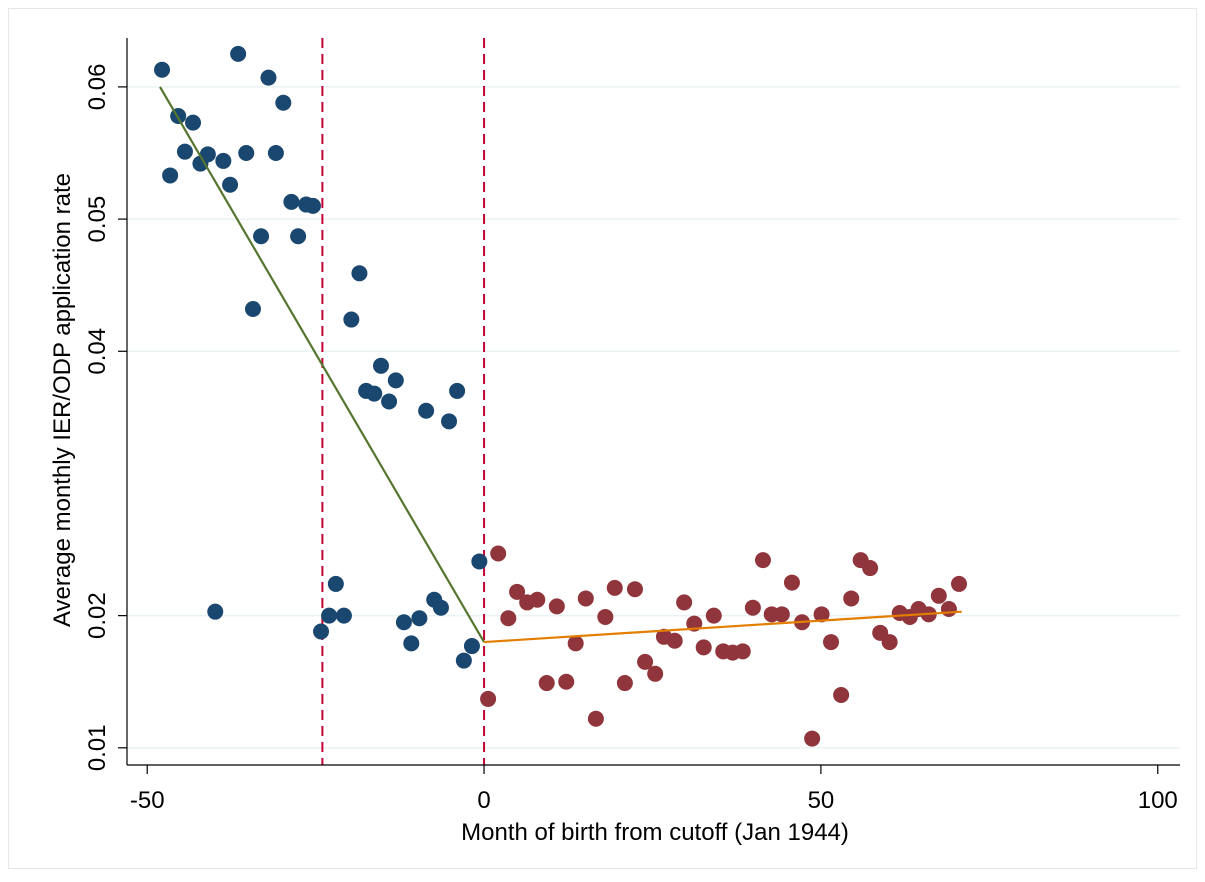 Image resolution: width=1205 pixels, height=882 pixels. Describe the element at coordinates (147, 800) in the screenshot. I see `x-tick-label: -50` at that location.